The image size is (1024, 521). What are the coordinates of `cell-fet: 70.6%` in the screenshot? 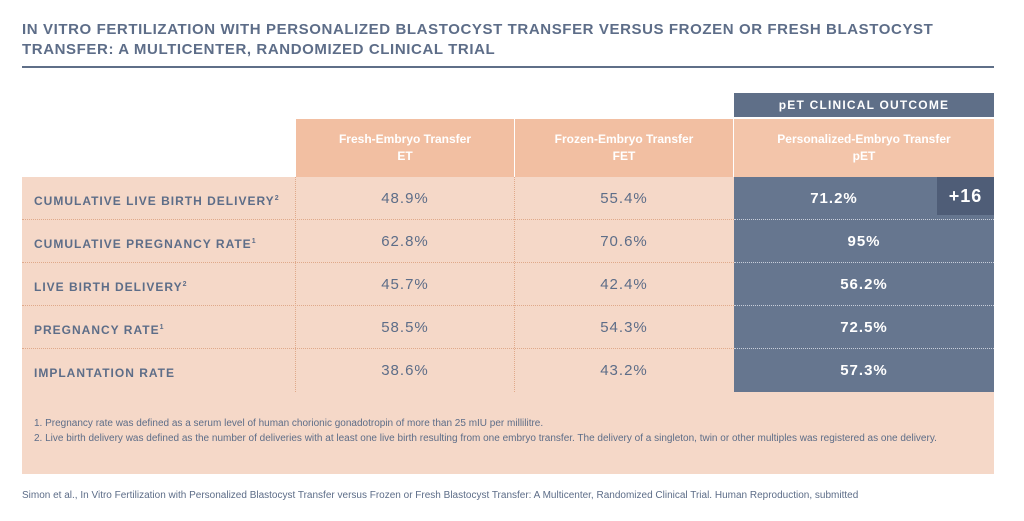 It's located at (624, 241).